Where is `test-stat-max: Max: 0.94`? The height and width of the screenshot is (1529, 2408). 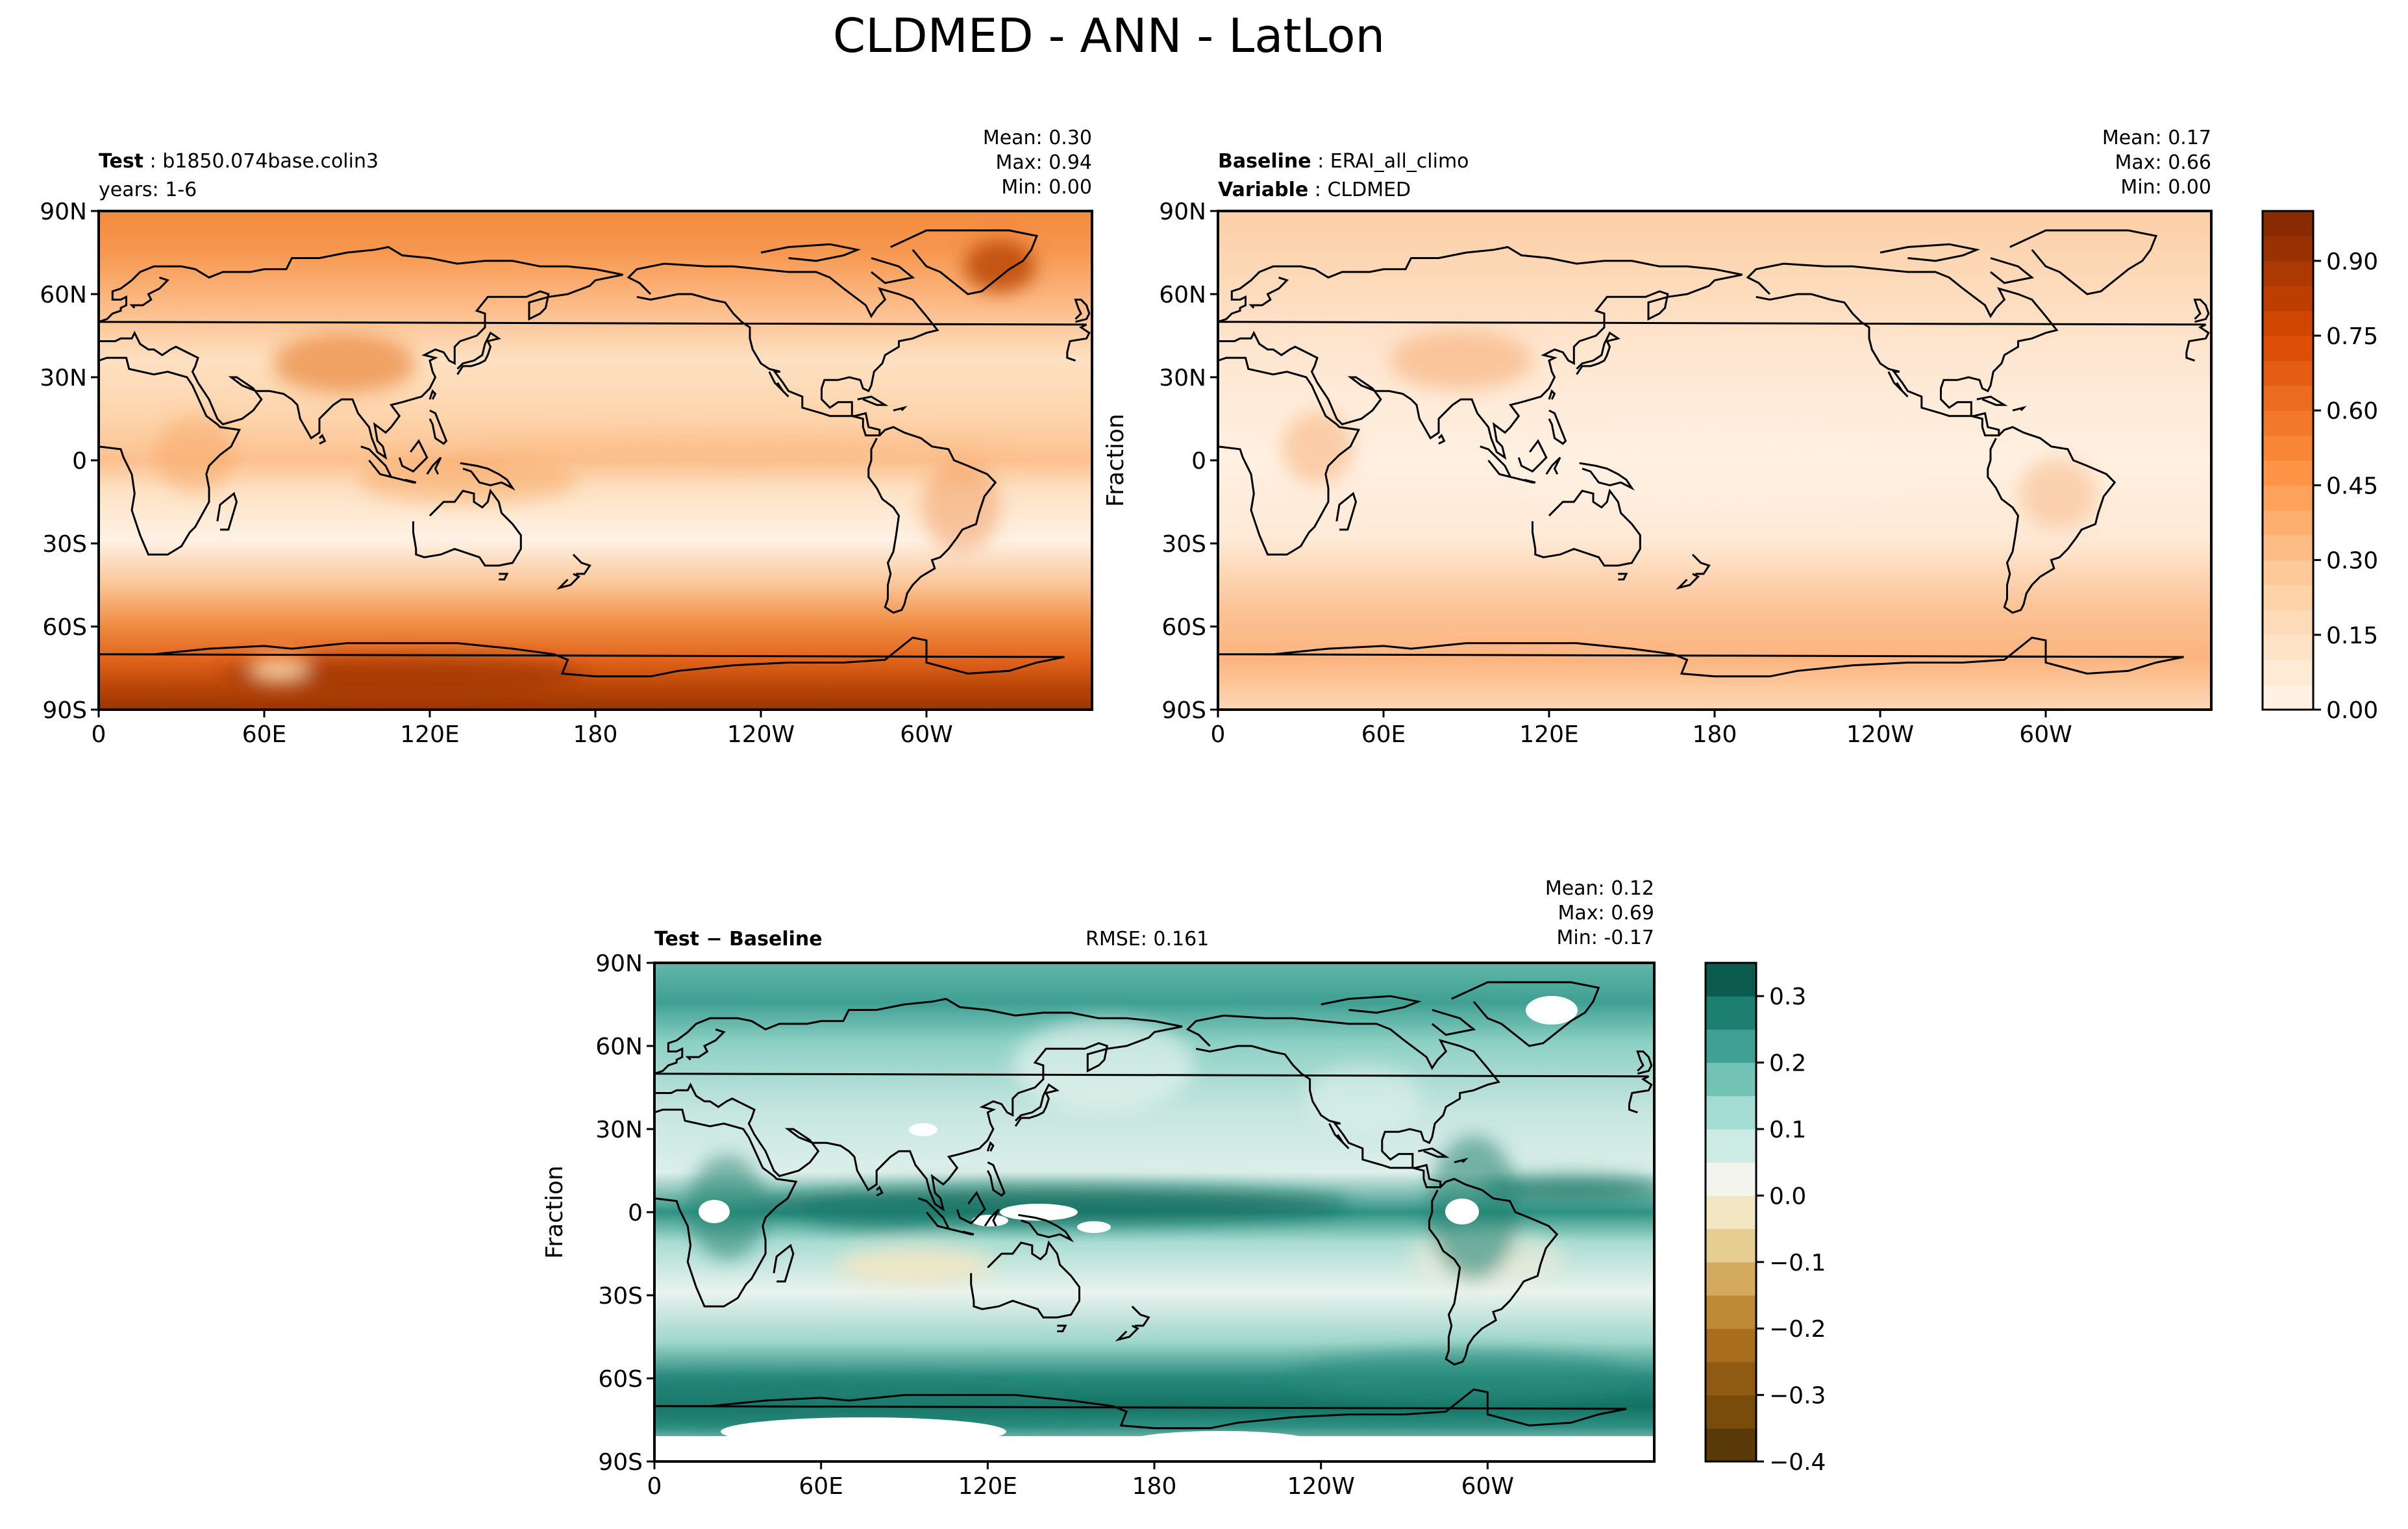
test-stat-max: Max: 0.94 is located at coordinates (1044, 162).